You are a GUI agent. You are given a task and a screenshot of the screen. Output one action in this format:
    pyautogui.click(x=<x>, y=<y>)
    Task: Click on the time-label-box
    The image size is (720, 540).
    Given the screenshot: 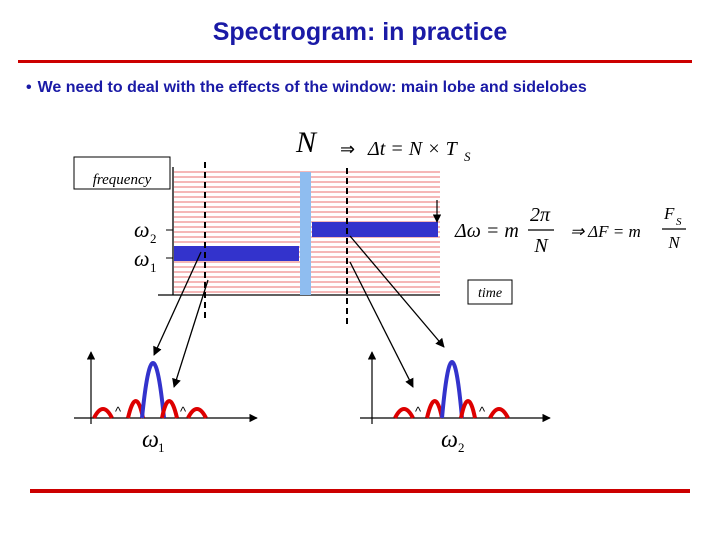 What is the action you would take?
    pyautogui.click(x=490, y=292)
    